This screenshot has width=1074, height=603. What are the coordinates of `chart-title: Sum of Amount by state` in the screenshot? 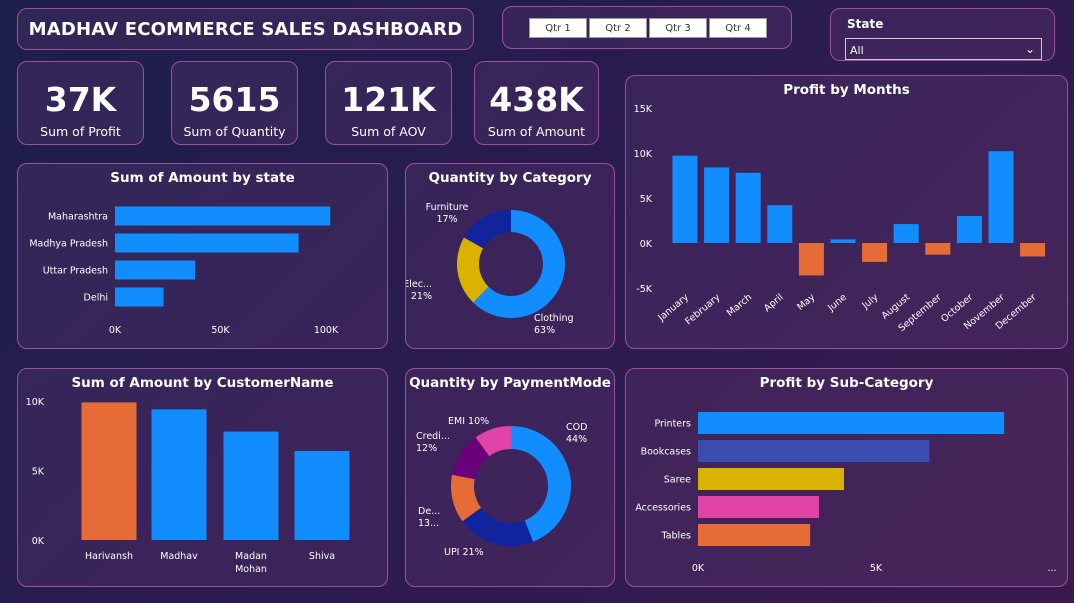 It's located at (202, 178).